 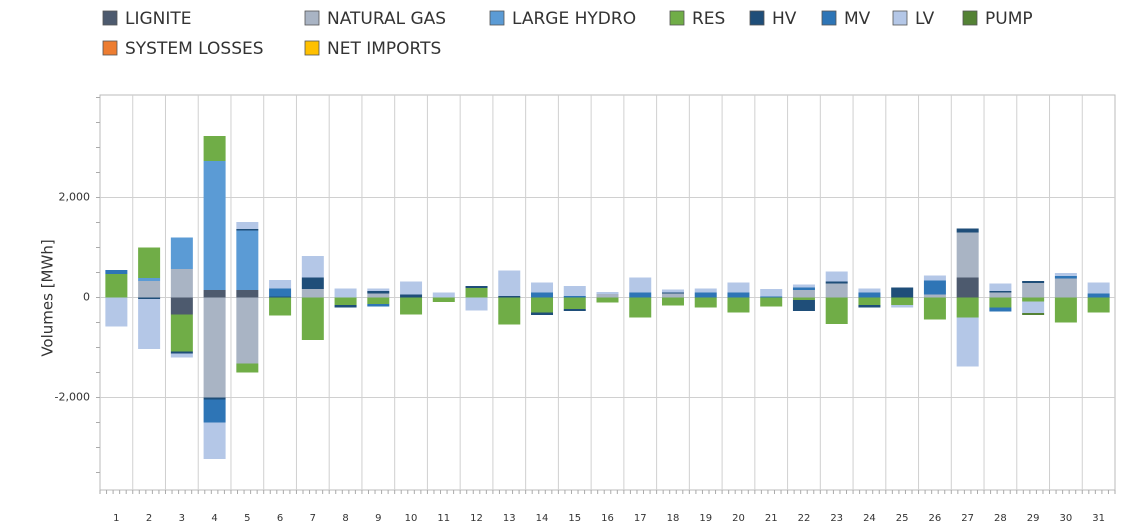 I want to click on legend-label: LV, so click(x=925, y=19).